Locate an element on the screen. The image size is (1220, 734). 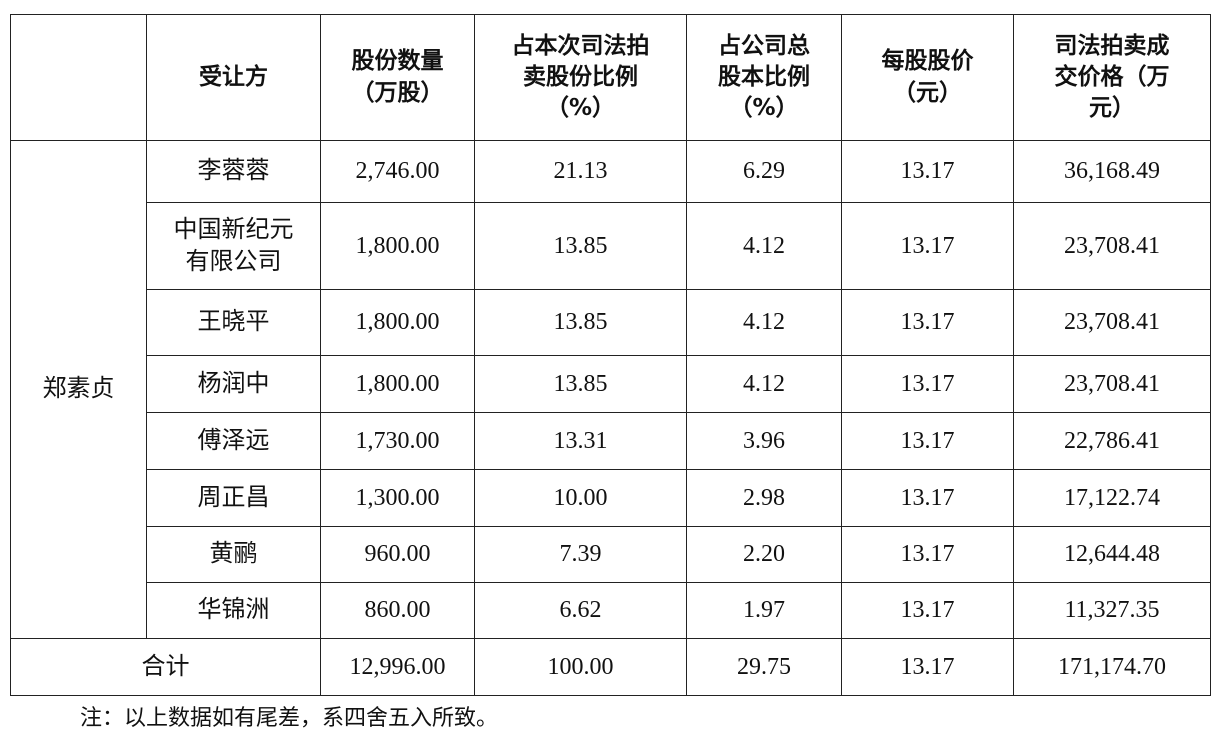
transferee: 王晓平 is located at coordinates (233, 322).